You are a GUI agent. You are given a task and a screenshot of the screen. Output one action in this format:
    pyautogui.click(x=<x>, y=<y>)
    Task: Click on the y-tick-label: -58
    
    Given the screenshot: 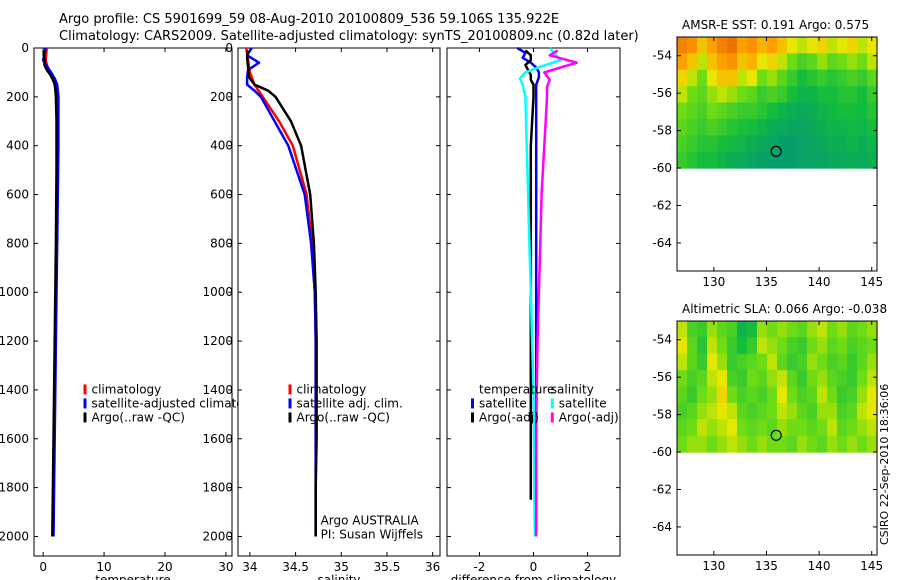 What is the action you would take?
    pyautogui.click(x=662, y=415)
    